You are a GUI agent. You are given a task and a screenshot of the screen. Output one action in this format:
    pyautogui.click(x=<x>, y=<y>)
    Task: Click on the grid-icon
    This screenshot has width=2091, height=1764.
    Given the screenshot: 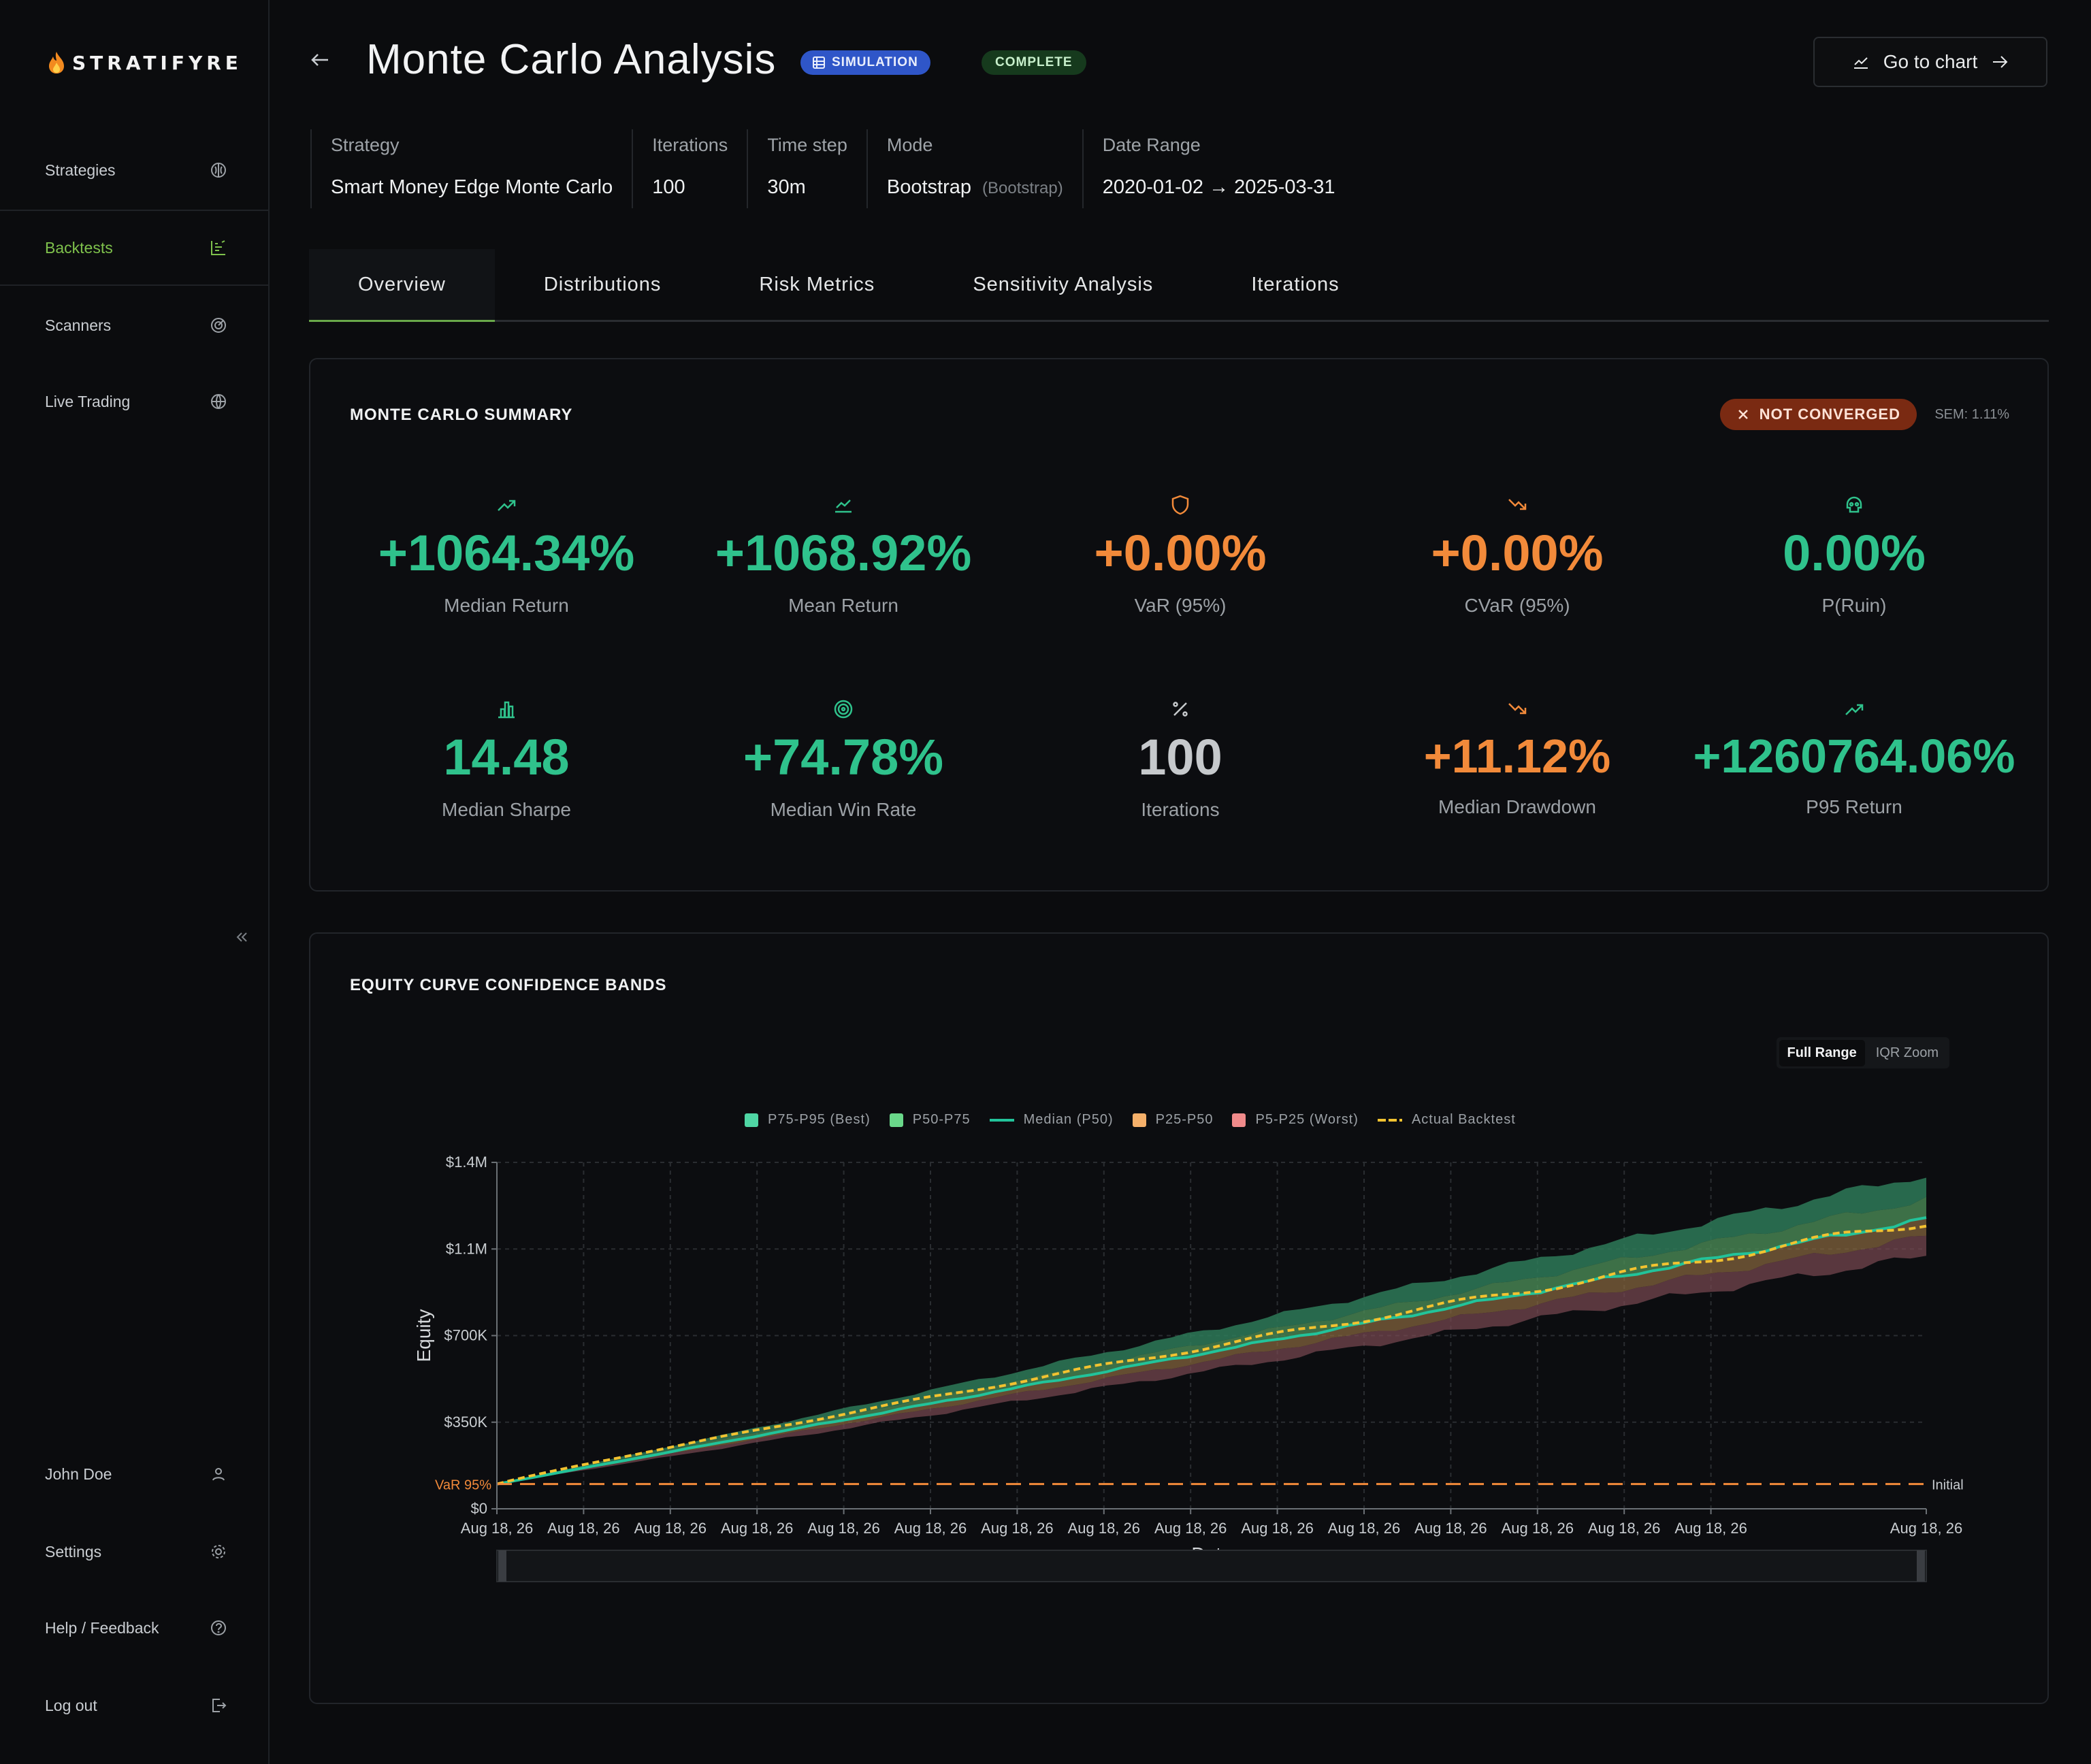 What is the action you would take?
    pyautogui.click(x=819, y=63)
    